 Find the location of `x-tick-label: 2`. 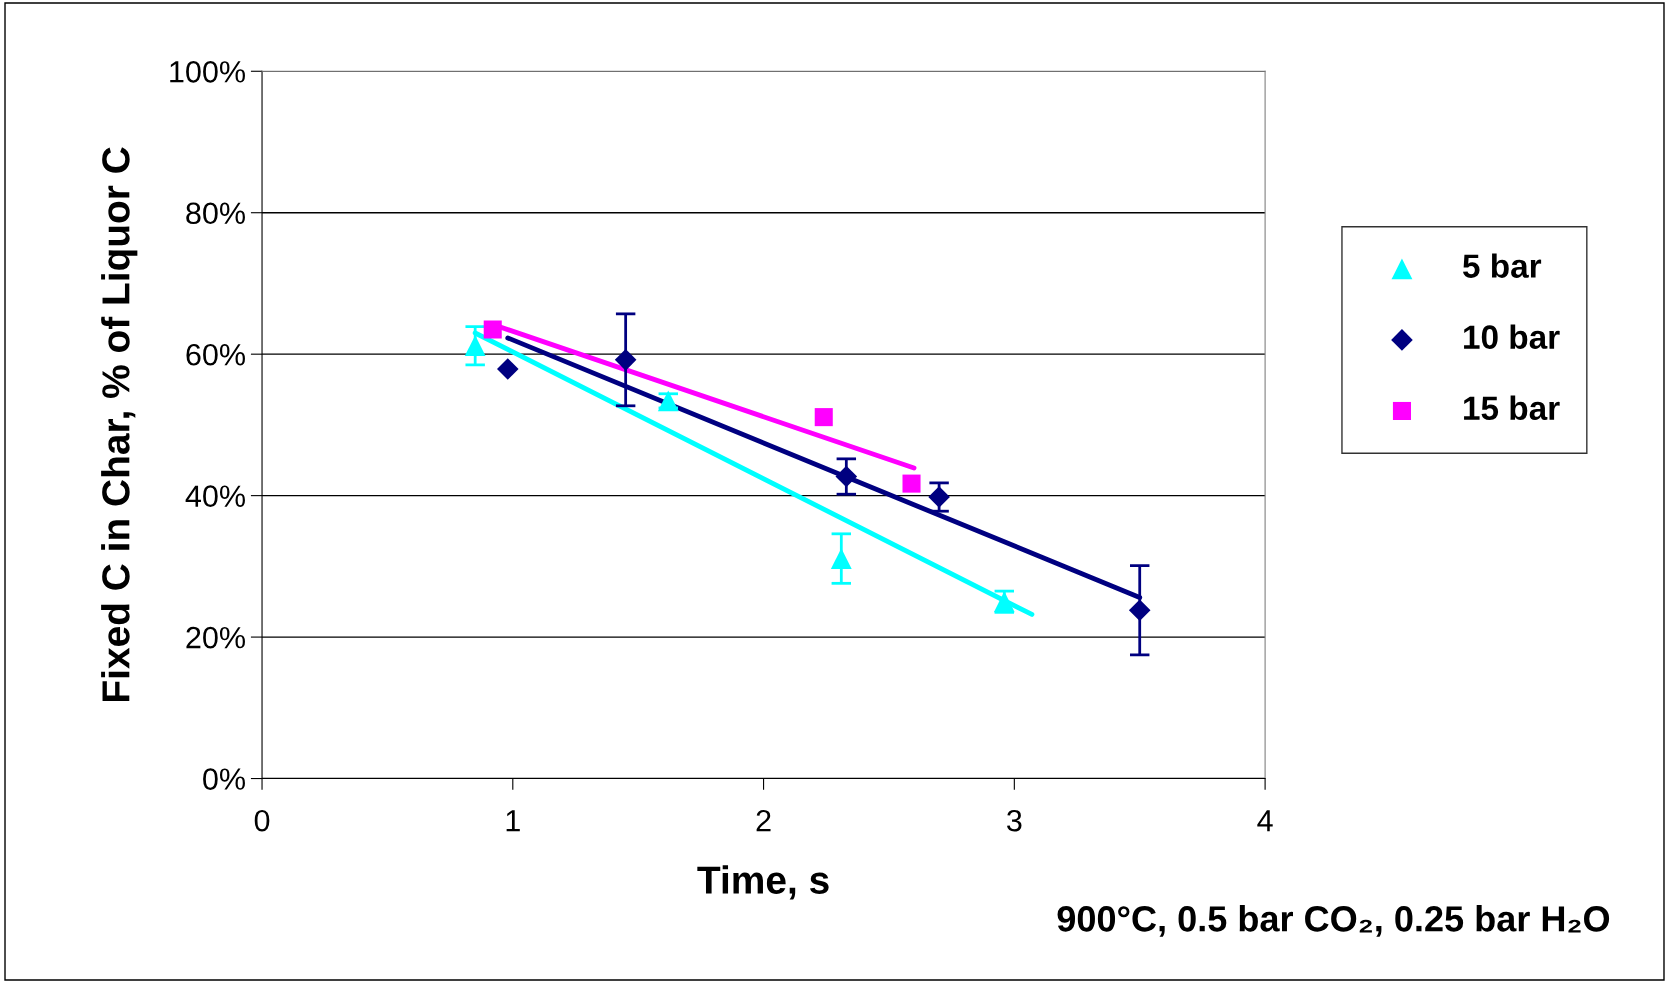

x-tick-label: 2 is located at coordinates (763, 820).